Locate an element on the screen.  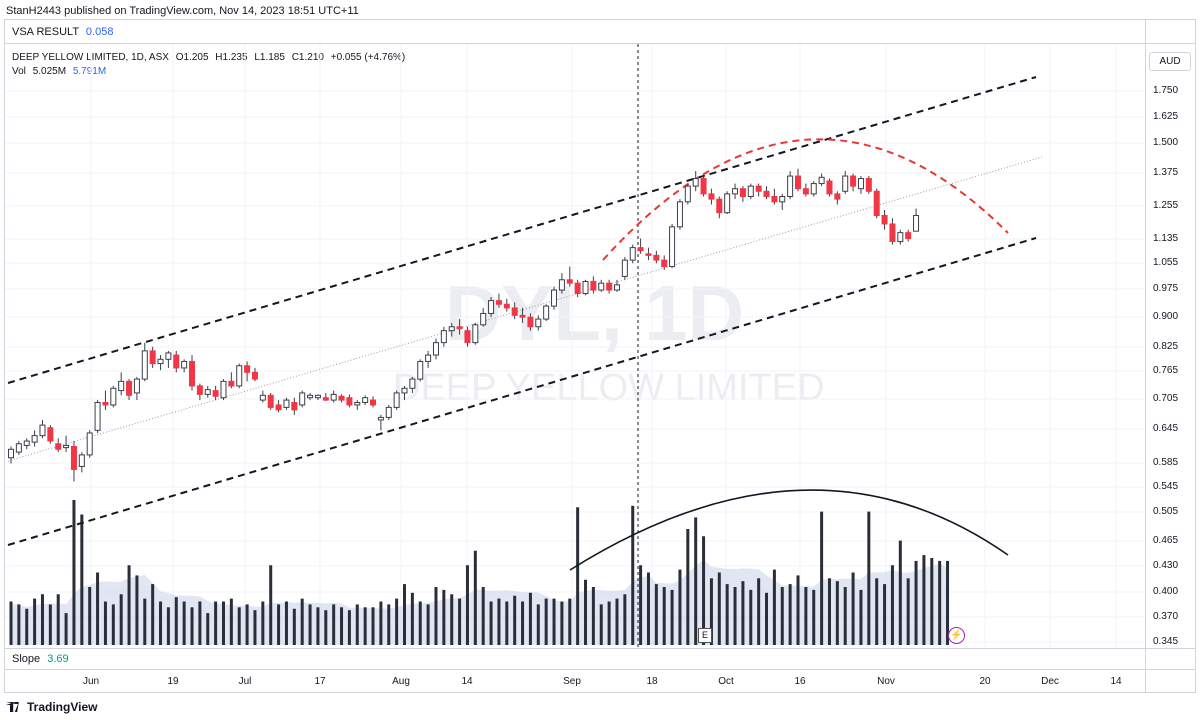
slope-legend: Slope 3.69 is located at coordinates (40, 659).